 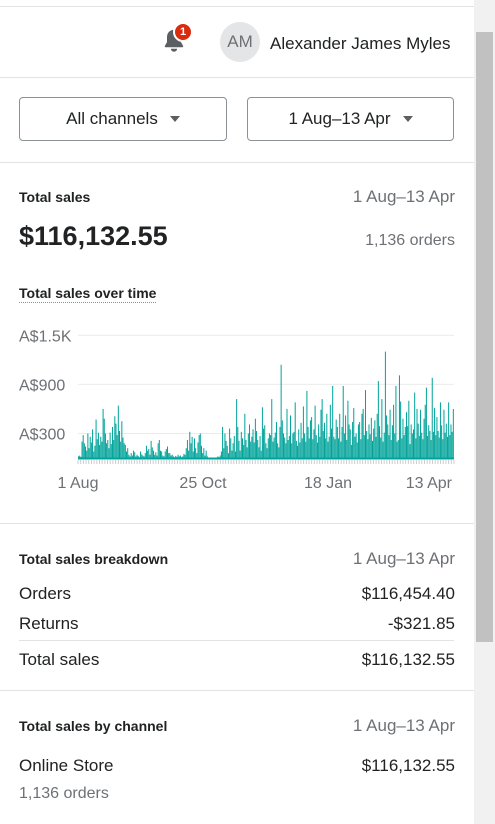 What do you see at coordinates (484, 337) in the screenshot?
I see `scrollbar-thumb` at bounding box center [484, 337].